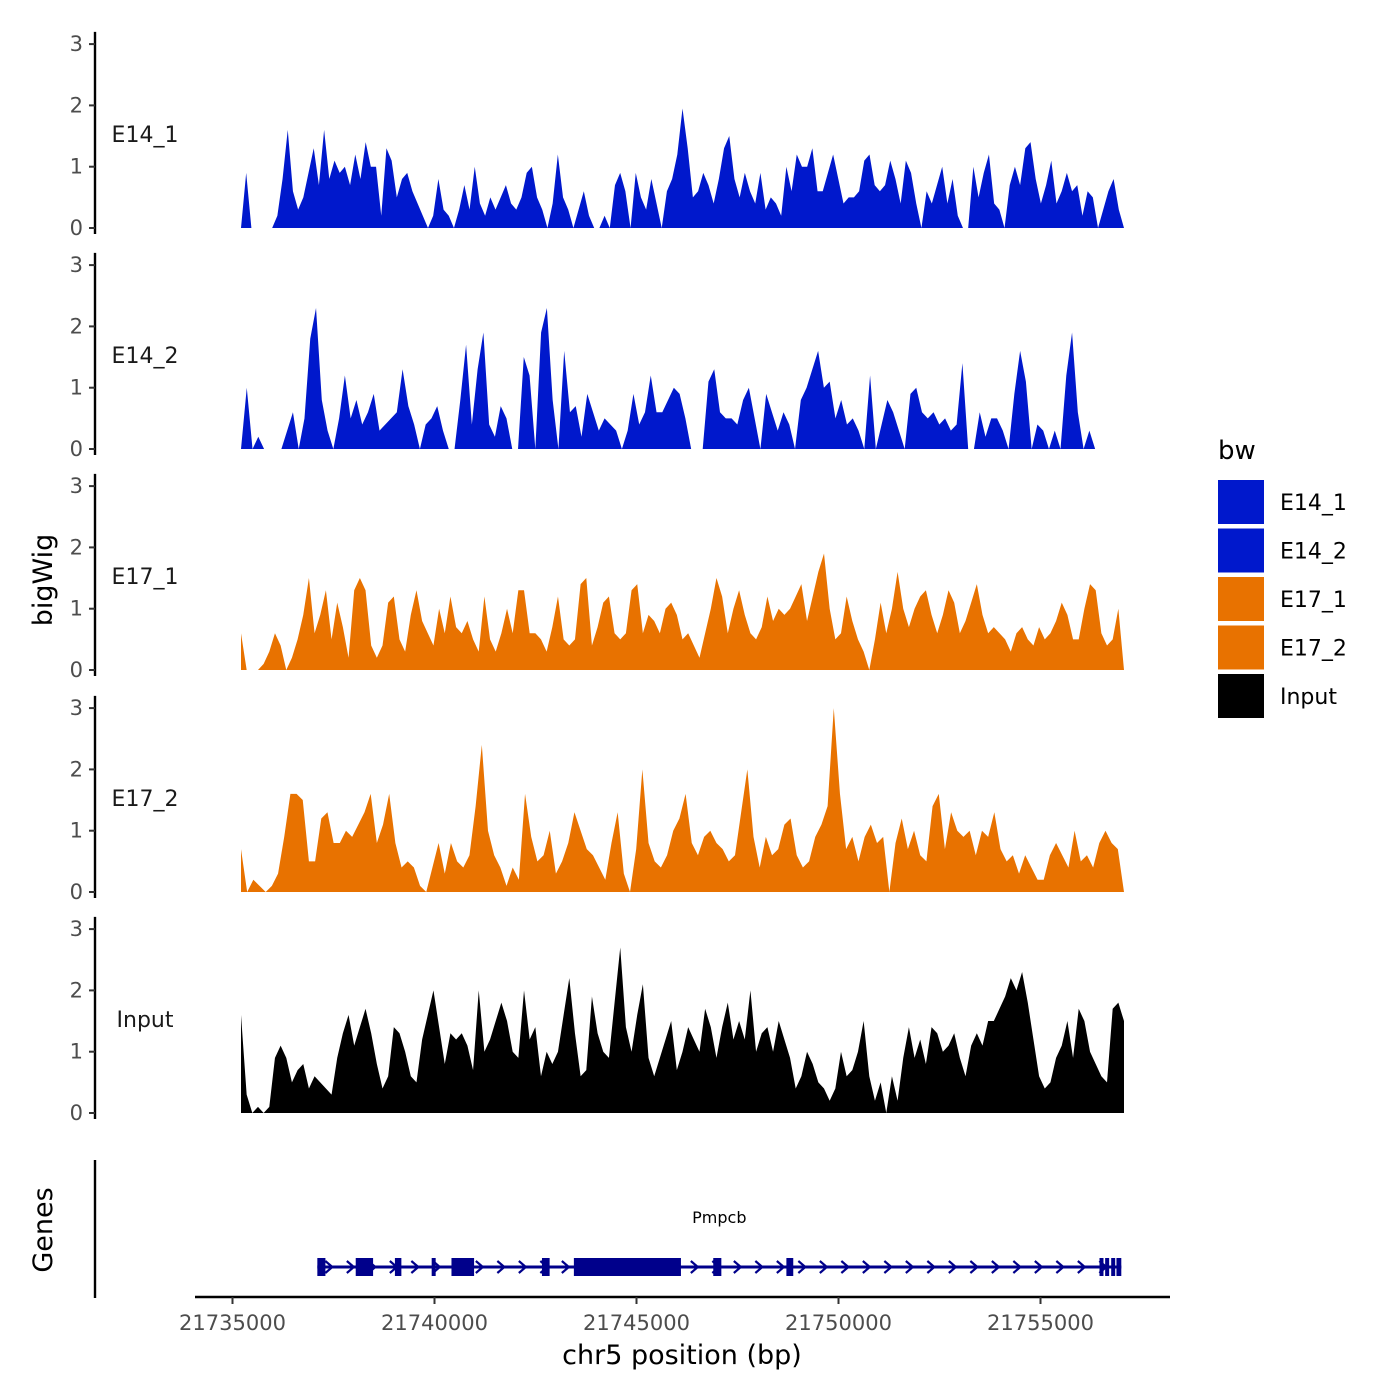  Describe the element at coordinates (145, 1020) in the screenshot. I see `track-label: Input` at that location.